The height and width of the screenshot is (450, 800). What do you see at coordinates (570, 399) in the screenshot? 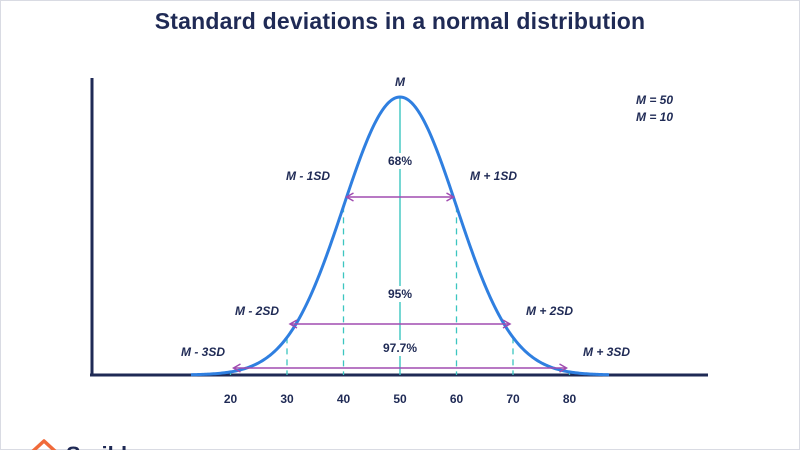
I see `x-tick-label: 80` at bounding box center [570, 399].